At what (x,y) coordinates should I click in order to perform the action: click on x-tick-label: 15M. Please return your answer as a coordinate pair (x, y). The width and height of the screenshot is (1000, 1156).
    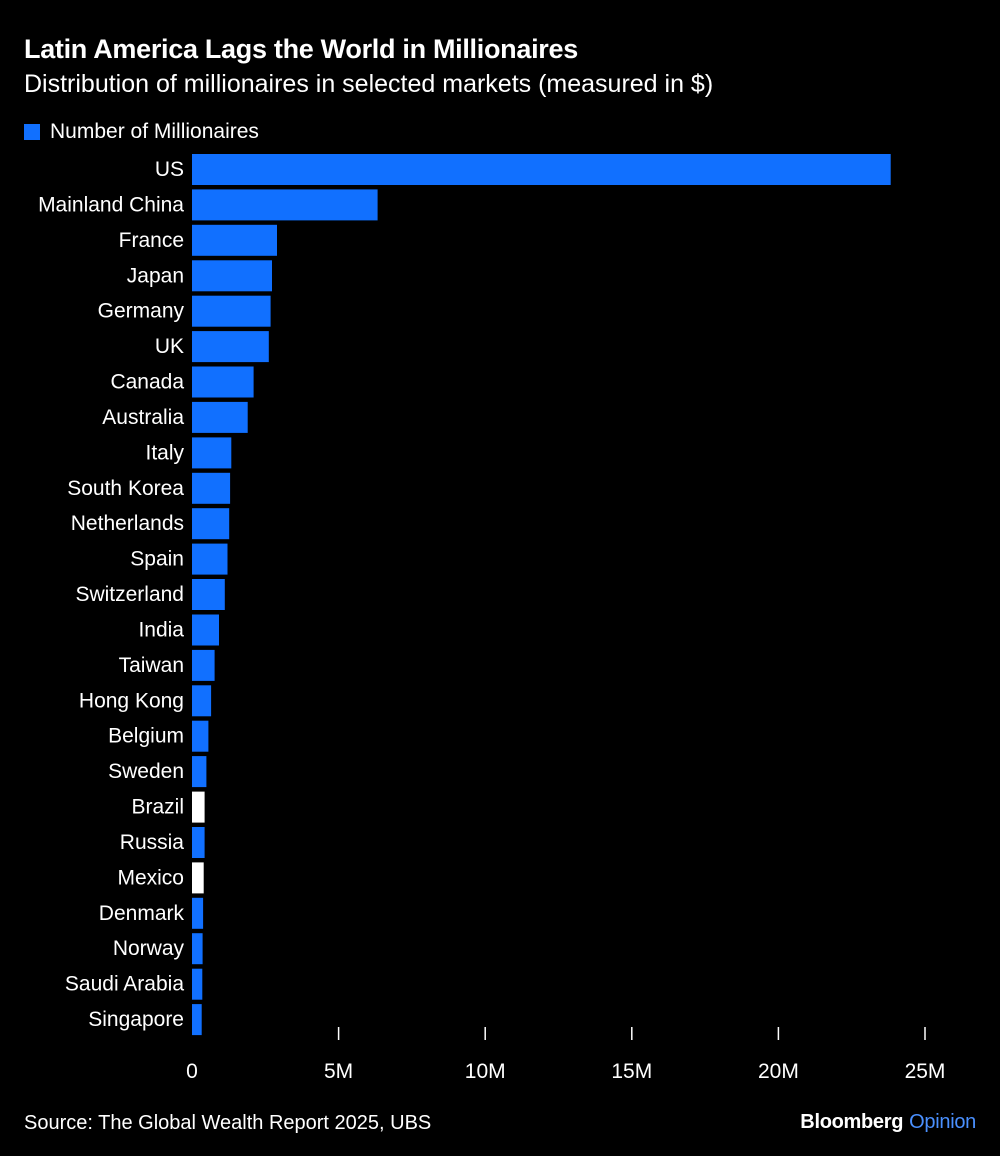
    Looking at the image, I should click on (631, 1071).